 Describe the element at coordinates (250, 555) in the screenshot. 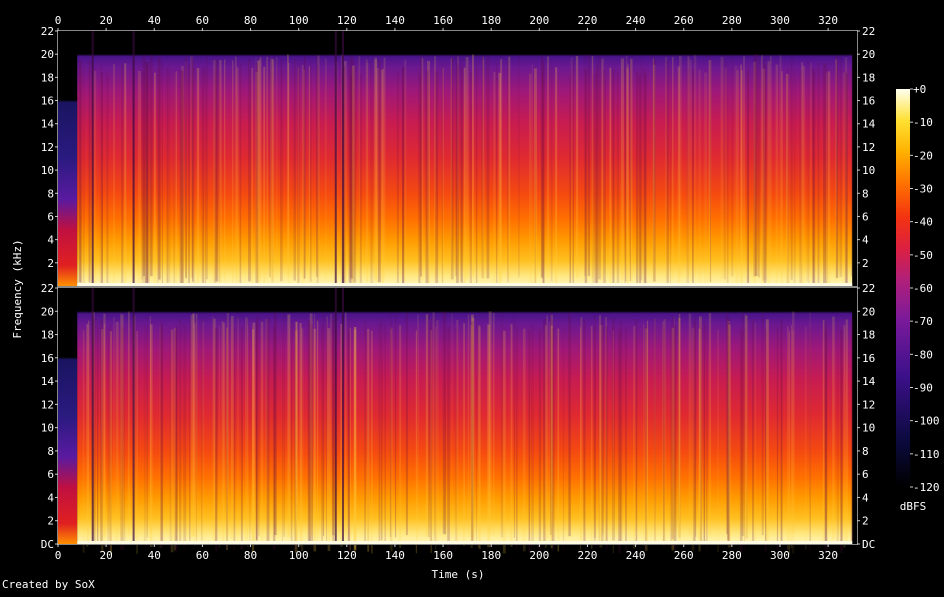

I see `x-tick-label-bottom: 80` at that location.